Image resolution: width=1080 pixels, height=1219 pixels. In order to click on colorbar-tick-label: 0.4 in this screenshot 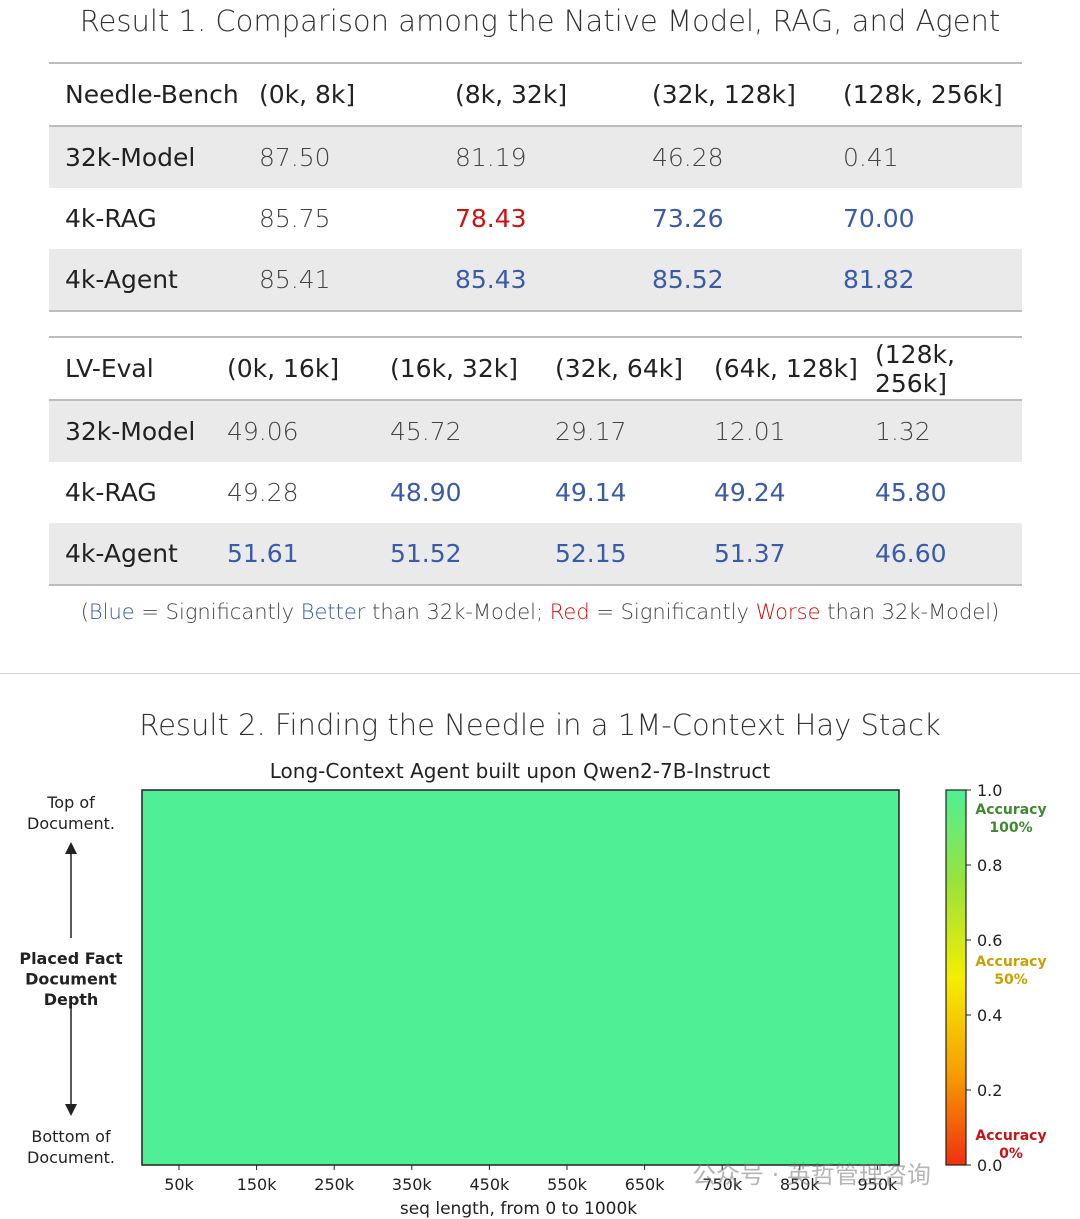, I will do `click(989, 1015)`.